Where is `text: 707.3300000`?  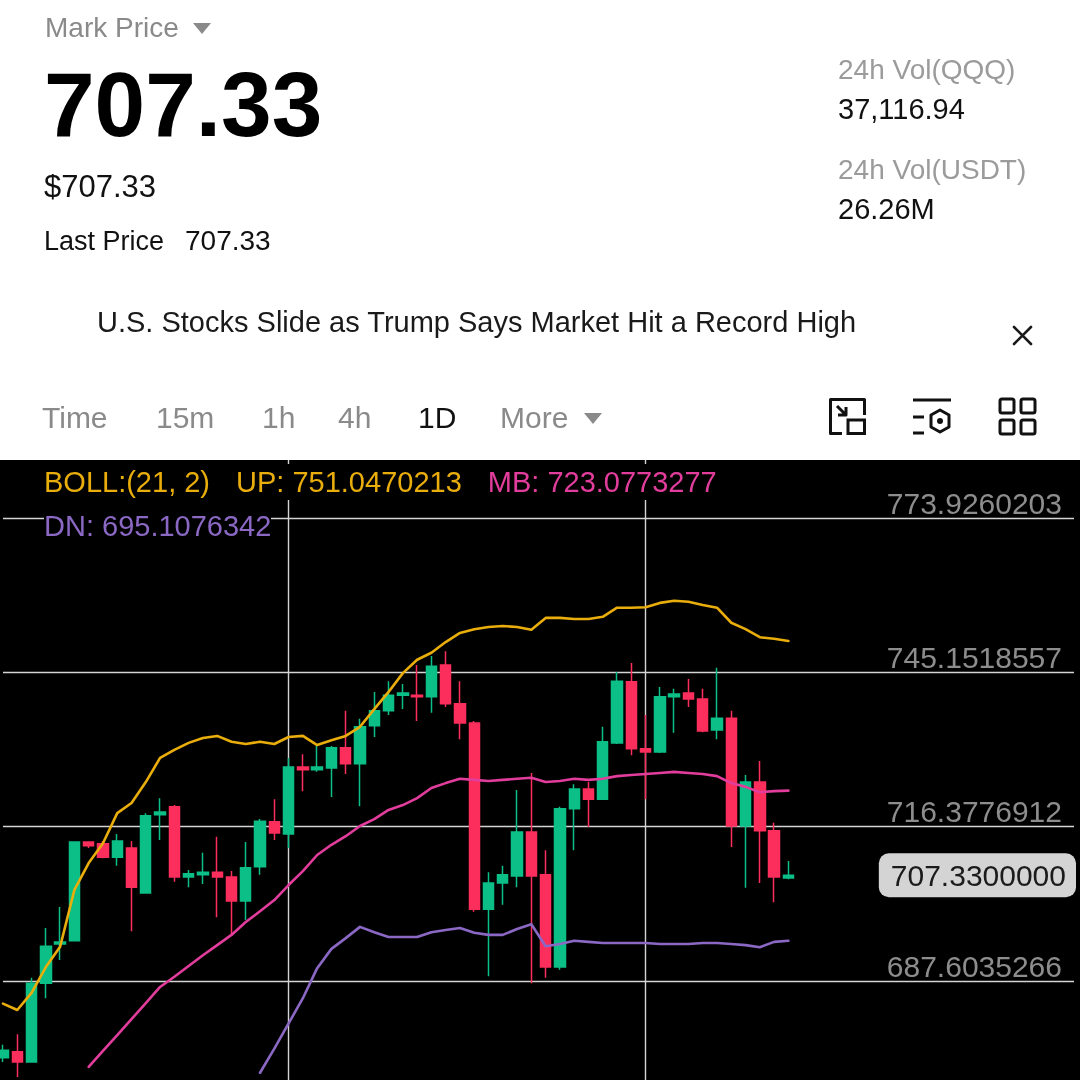
text: 707.3300000 is located at coordinates (978, 875).